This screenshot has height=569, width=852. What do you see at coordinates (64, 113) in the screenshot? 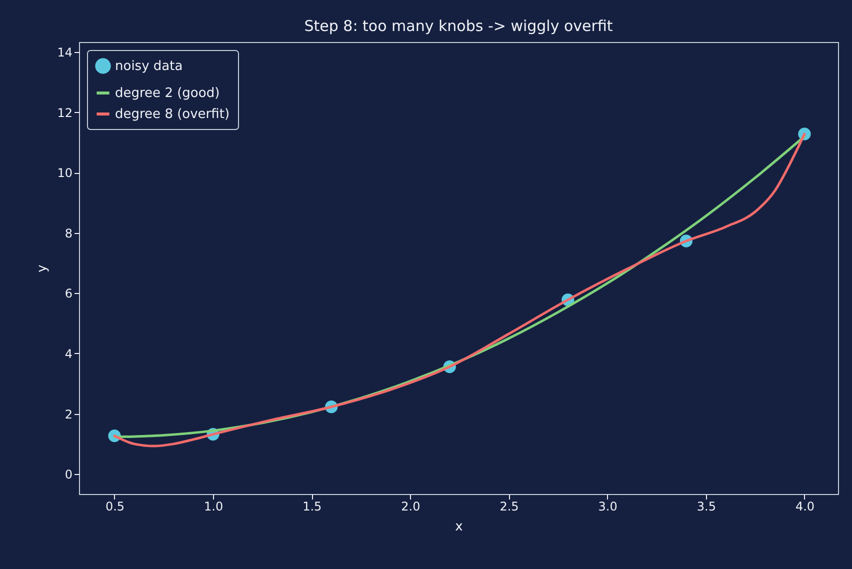
I see `y-tick-label: 12` at bounding box center [64, 113].